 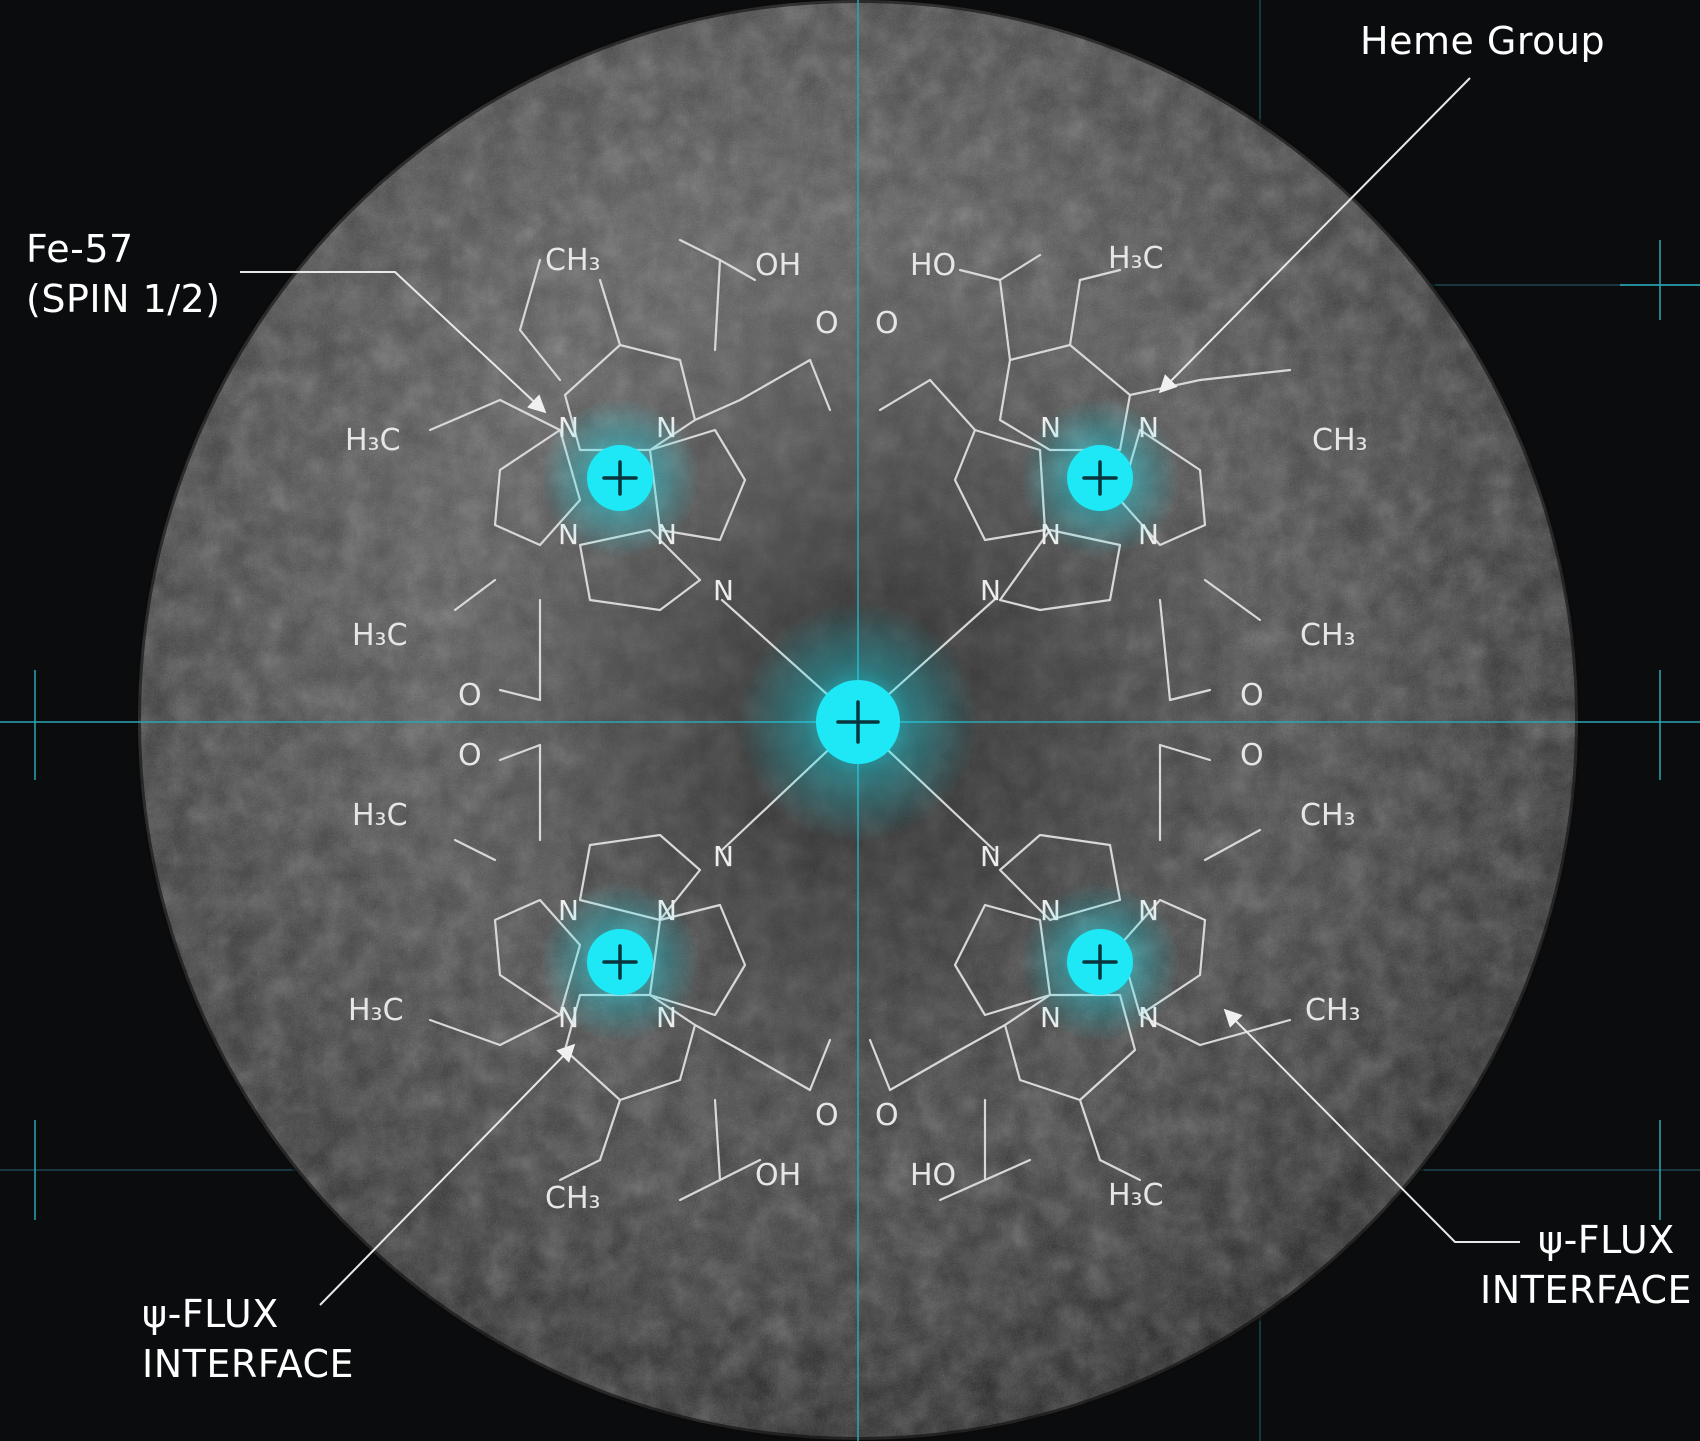 What do you see at coordinates (620, 962) in the screenshot?
I see `fe-center-bottom-left` at bounding box center [620, 962].